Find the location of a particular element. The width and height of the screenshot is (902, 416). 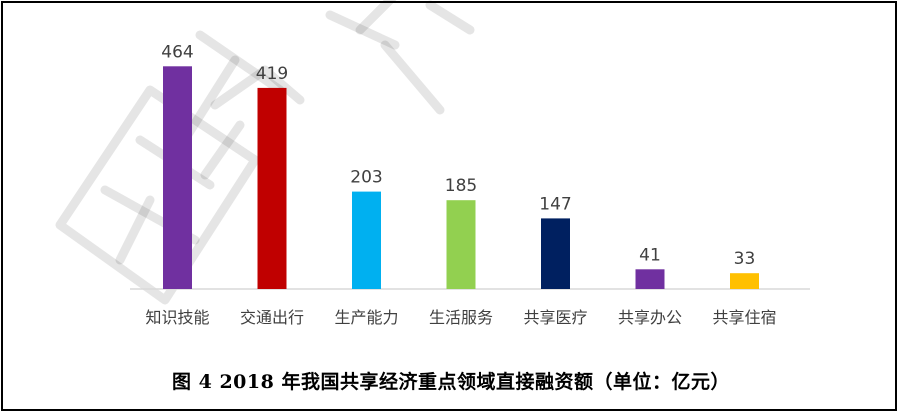

category-labels-layer: 知识技能 交通出行 生产能力 生活服务 共享医疗 共享办公 共享住宿 is located at coordinates (460, 317).